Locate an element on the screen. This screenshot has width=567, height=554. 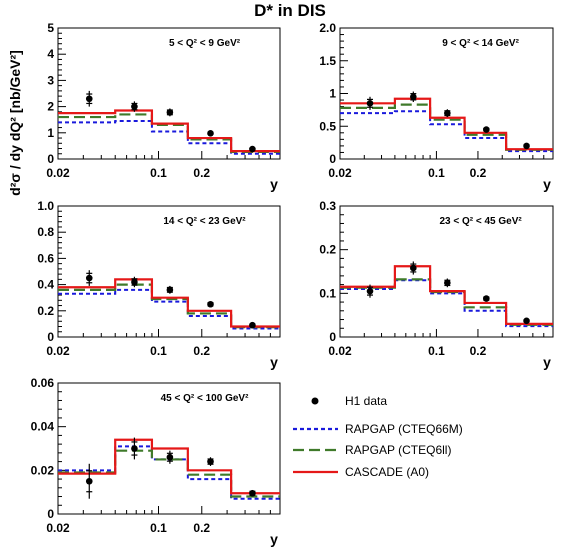
panel-title: 23 < Q² < 45 GeV² is located at coordinates (480, 221).